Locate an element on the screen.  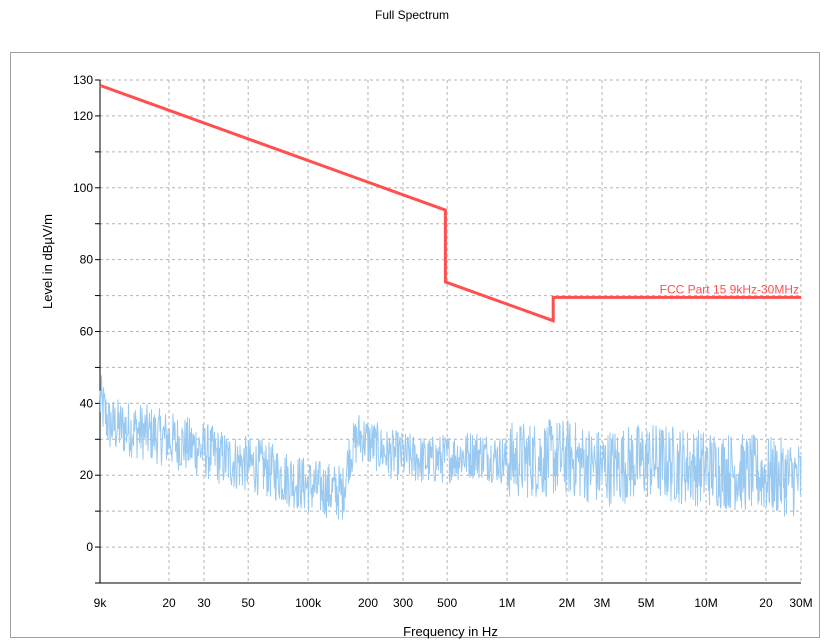
x-tick-label: 30M is located at coordinates (800, 603).